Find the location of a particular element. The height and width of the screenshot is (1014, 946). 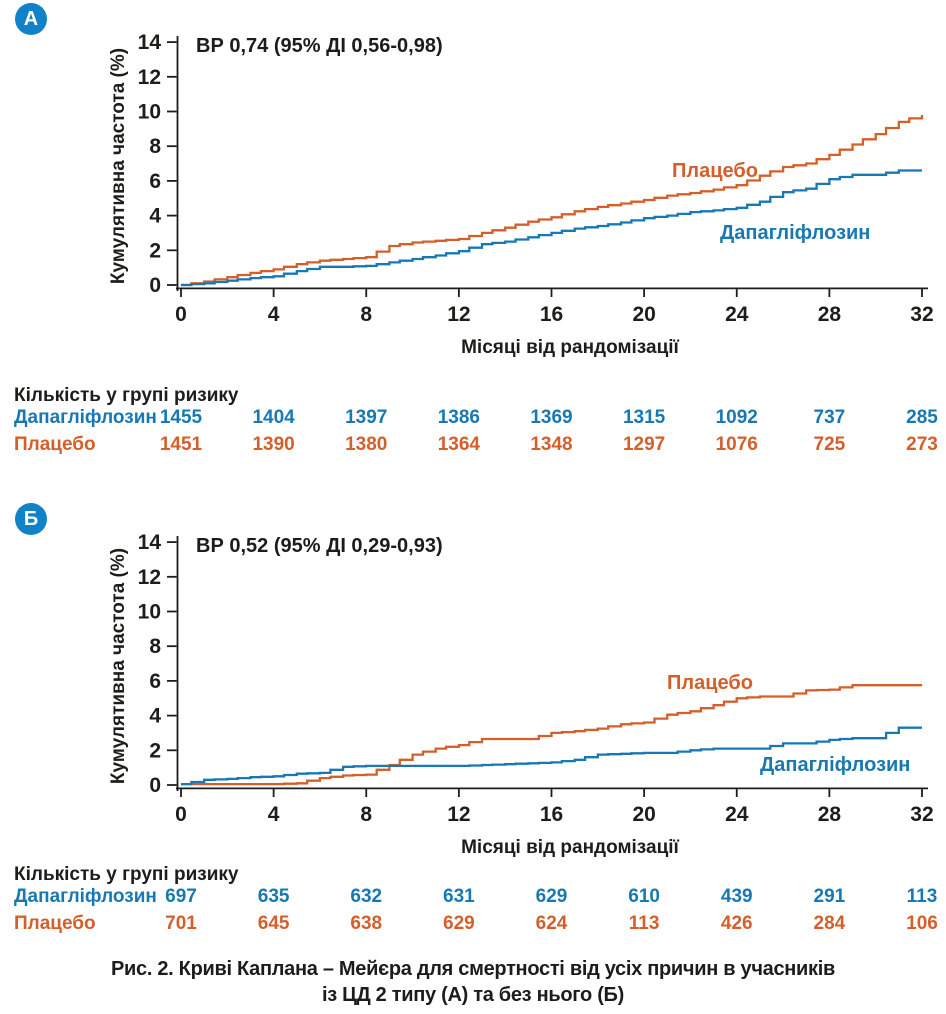

risk-count-cell: 439 is located at coordinates (736, 896).